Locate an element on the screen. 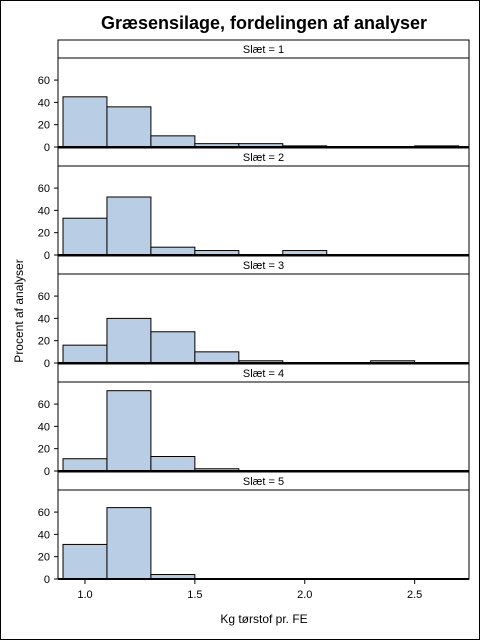 Image resolution: width=480 pixels, height=644 pixels. x-tick-label: 1.0 is located at coordinates (84, 595).